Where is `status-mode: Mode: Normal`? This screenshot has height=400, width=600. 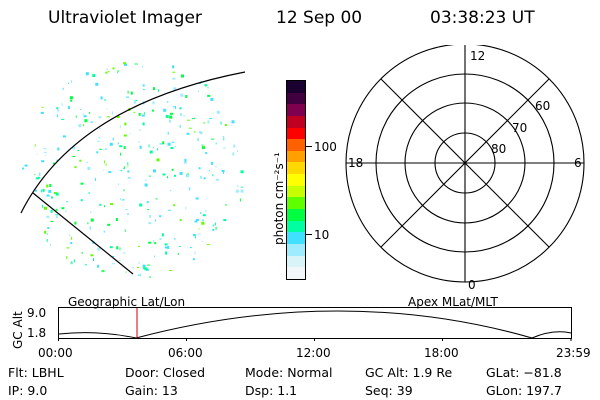
status-mode: Mode: Normal is located at coordinates (289, 372).